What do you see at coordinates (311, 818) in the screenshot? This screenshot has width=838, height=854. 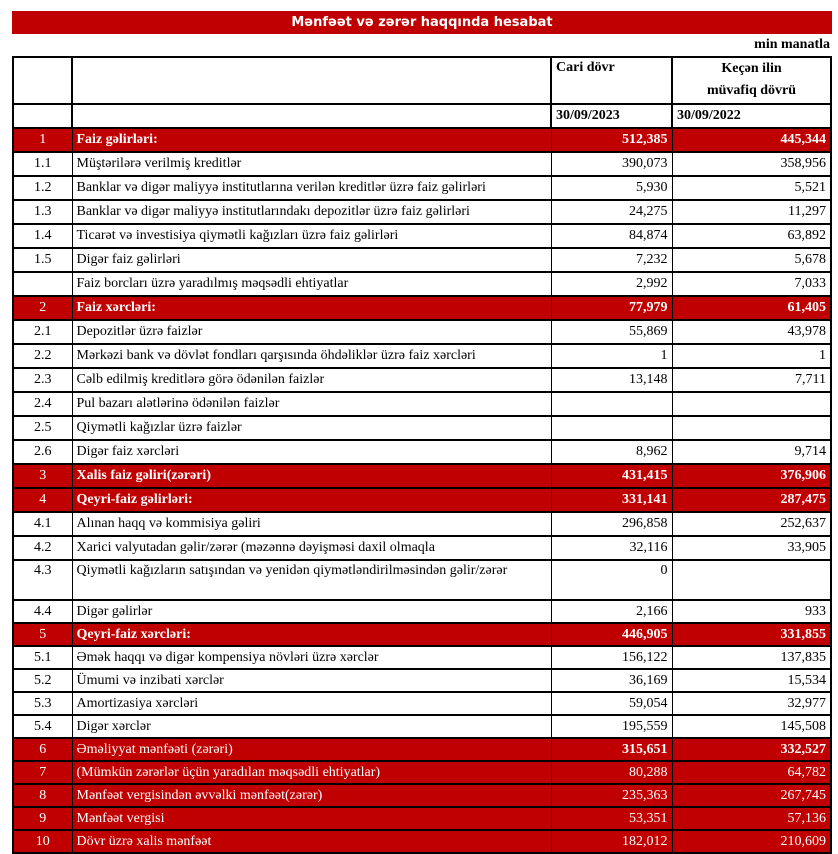 I see `row-label: Mənfəət vergisi` at bounding box center [311, 818].